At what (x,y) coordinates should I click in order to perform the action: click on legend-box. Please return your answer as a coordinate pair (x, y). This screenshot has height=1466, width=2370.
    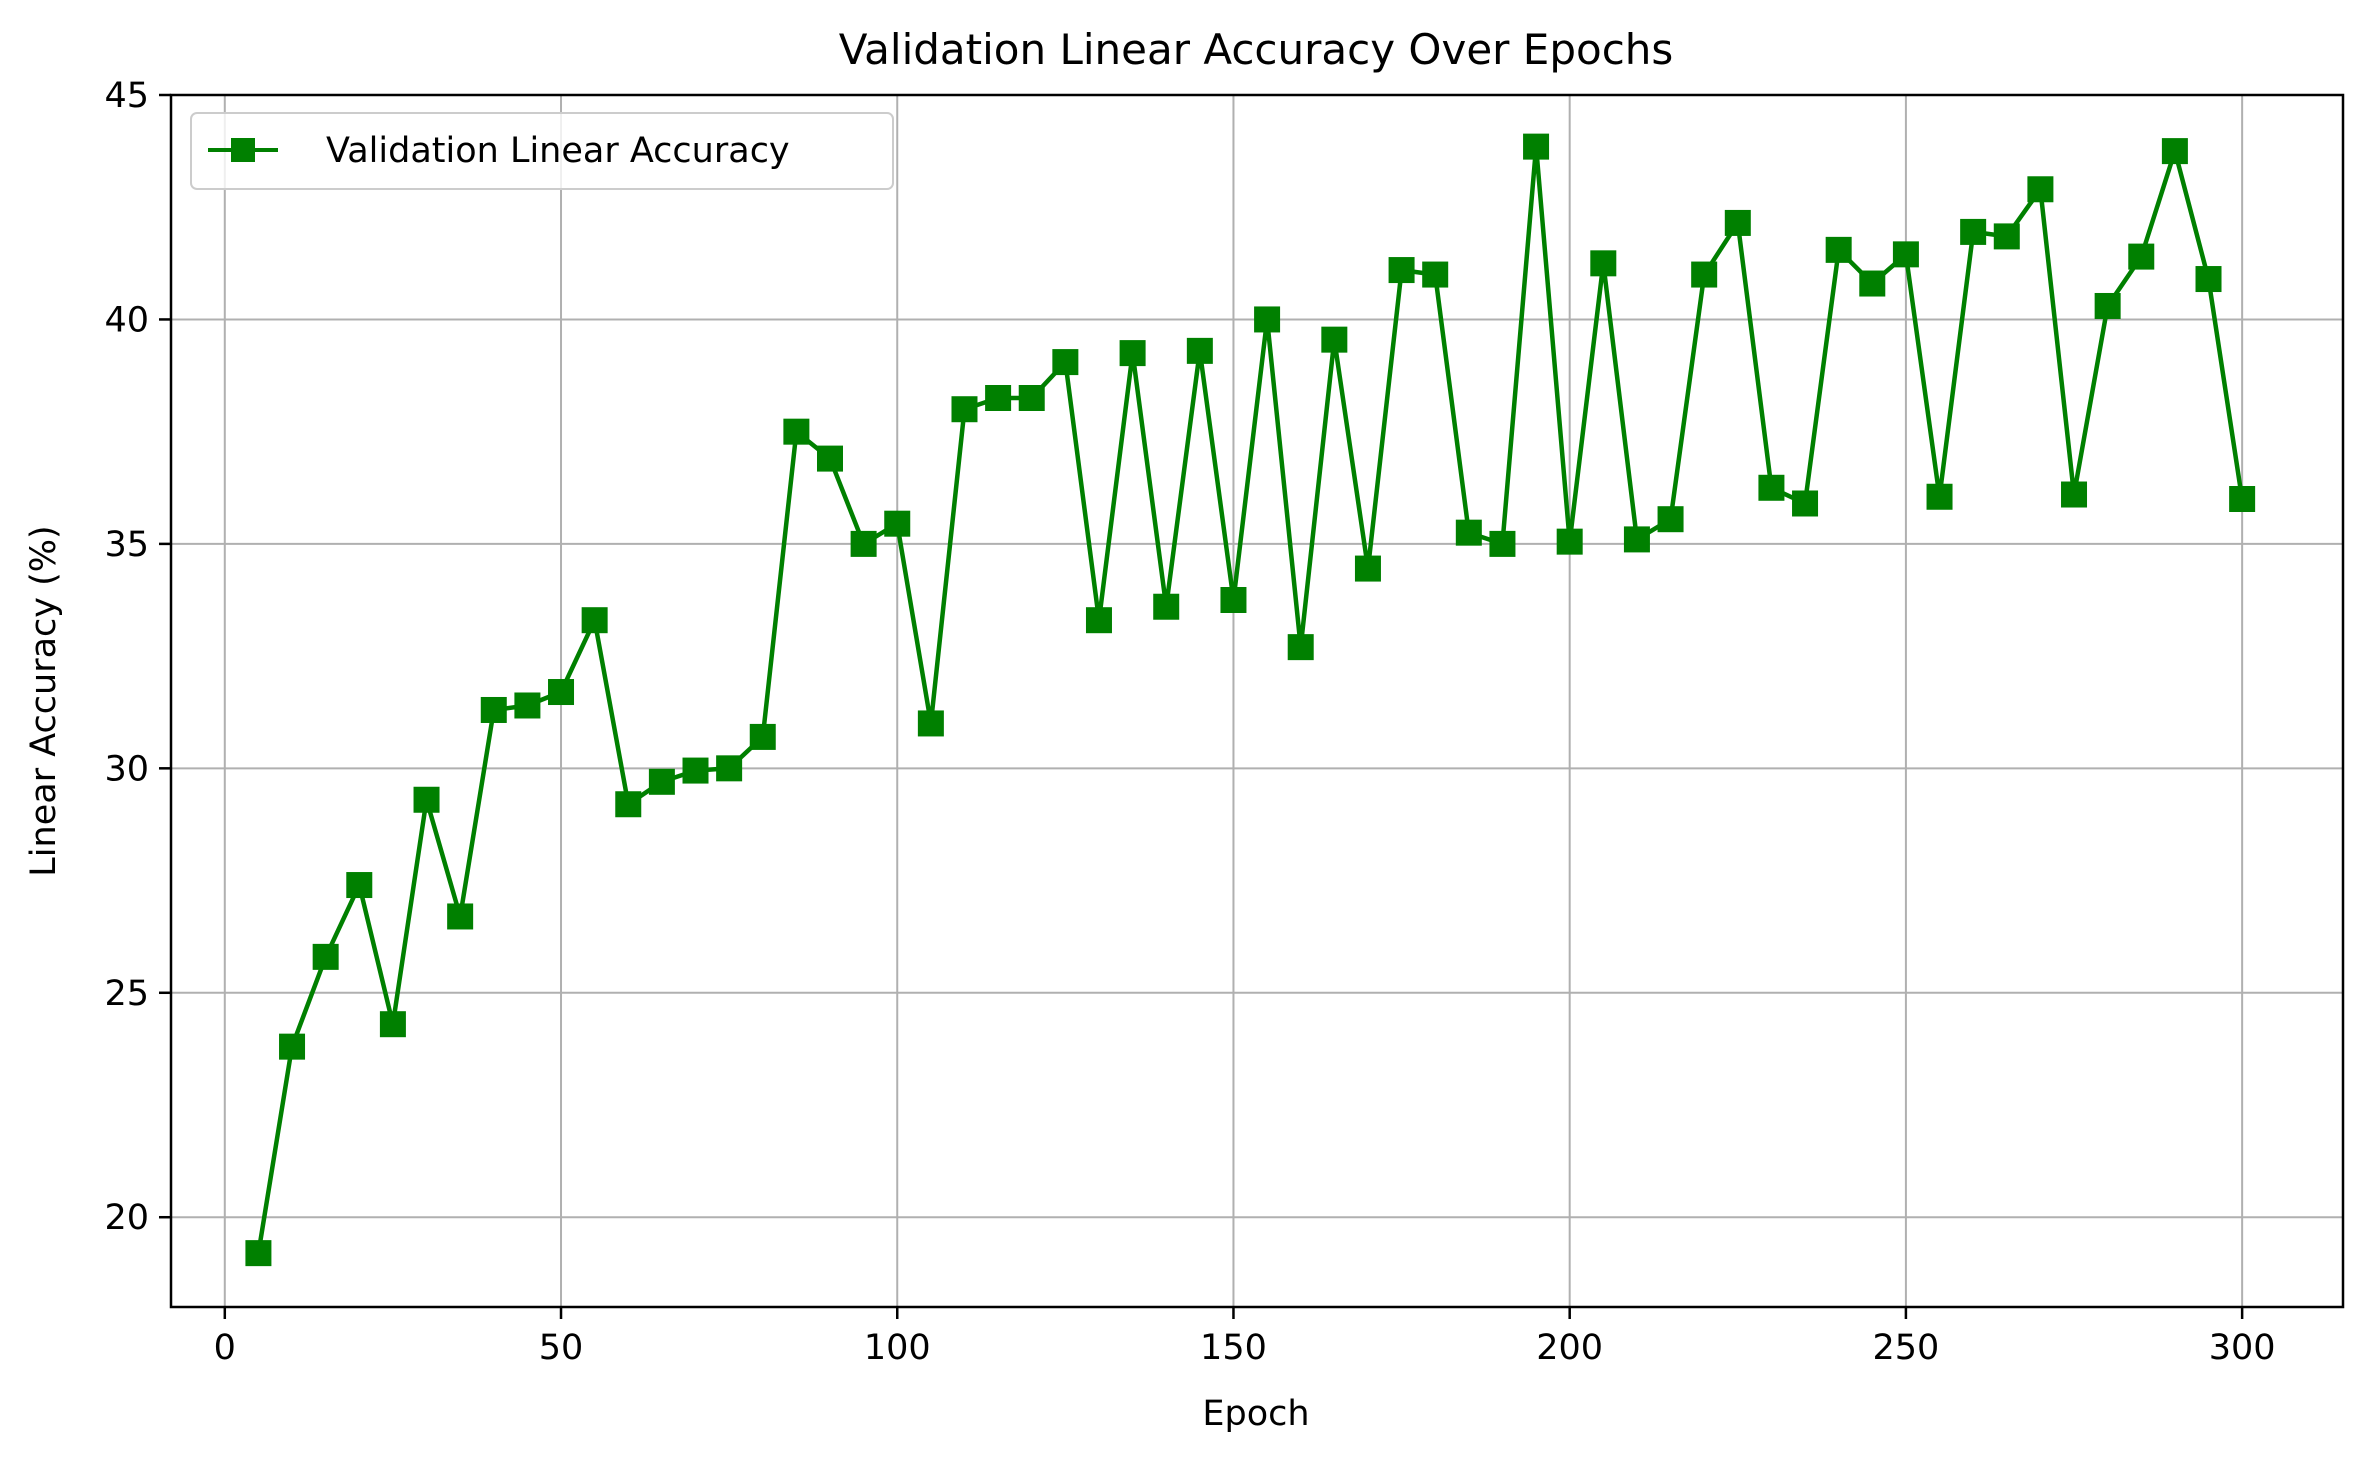
    Looking at the image, I should click on (542, 151).